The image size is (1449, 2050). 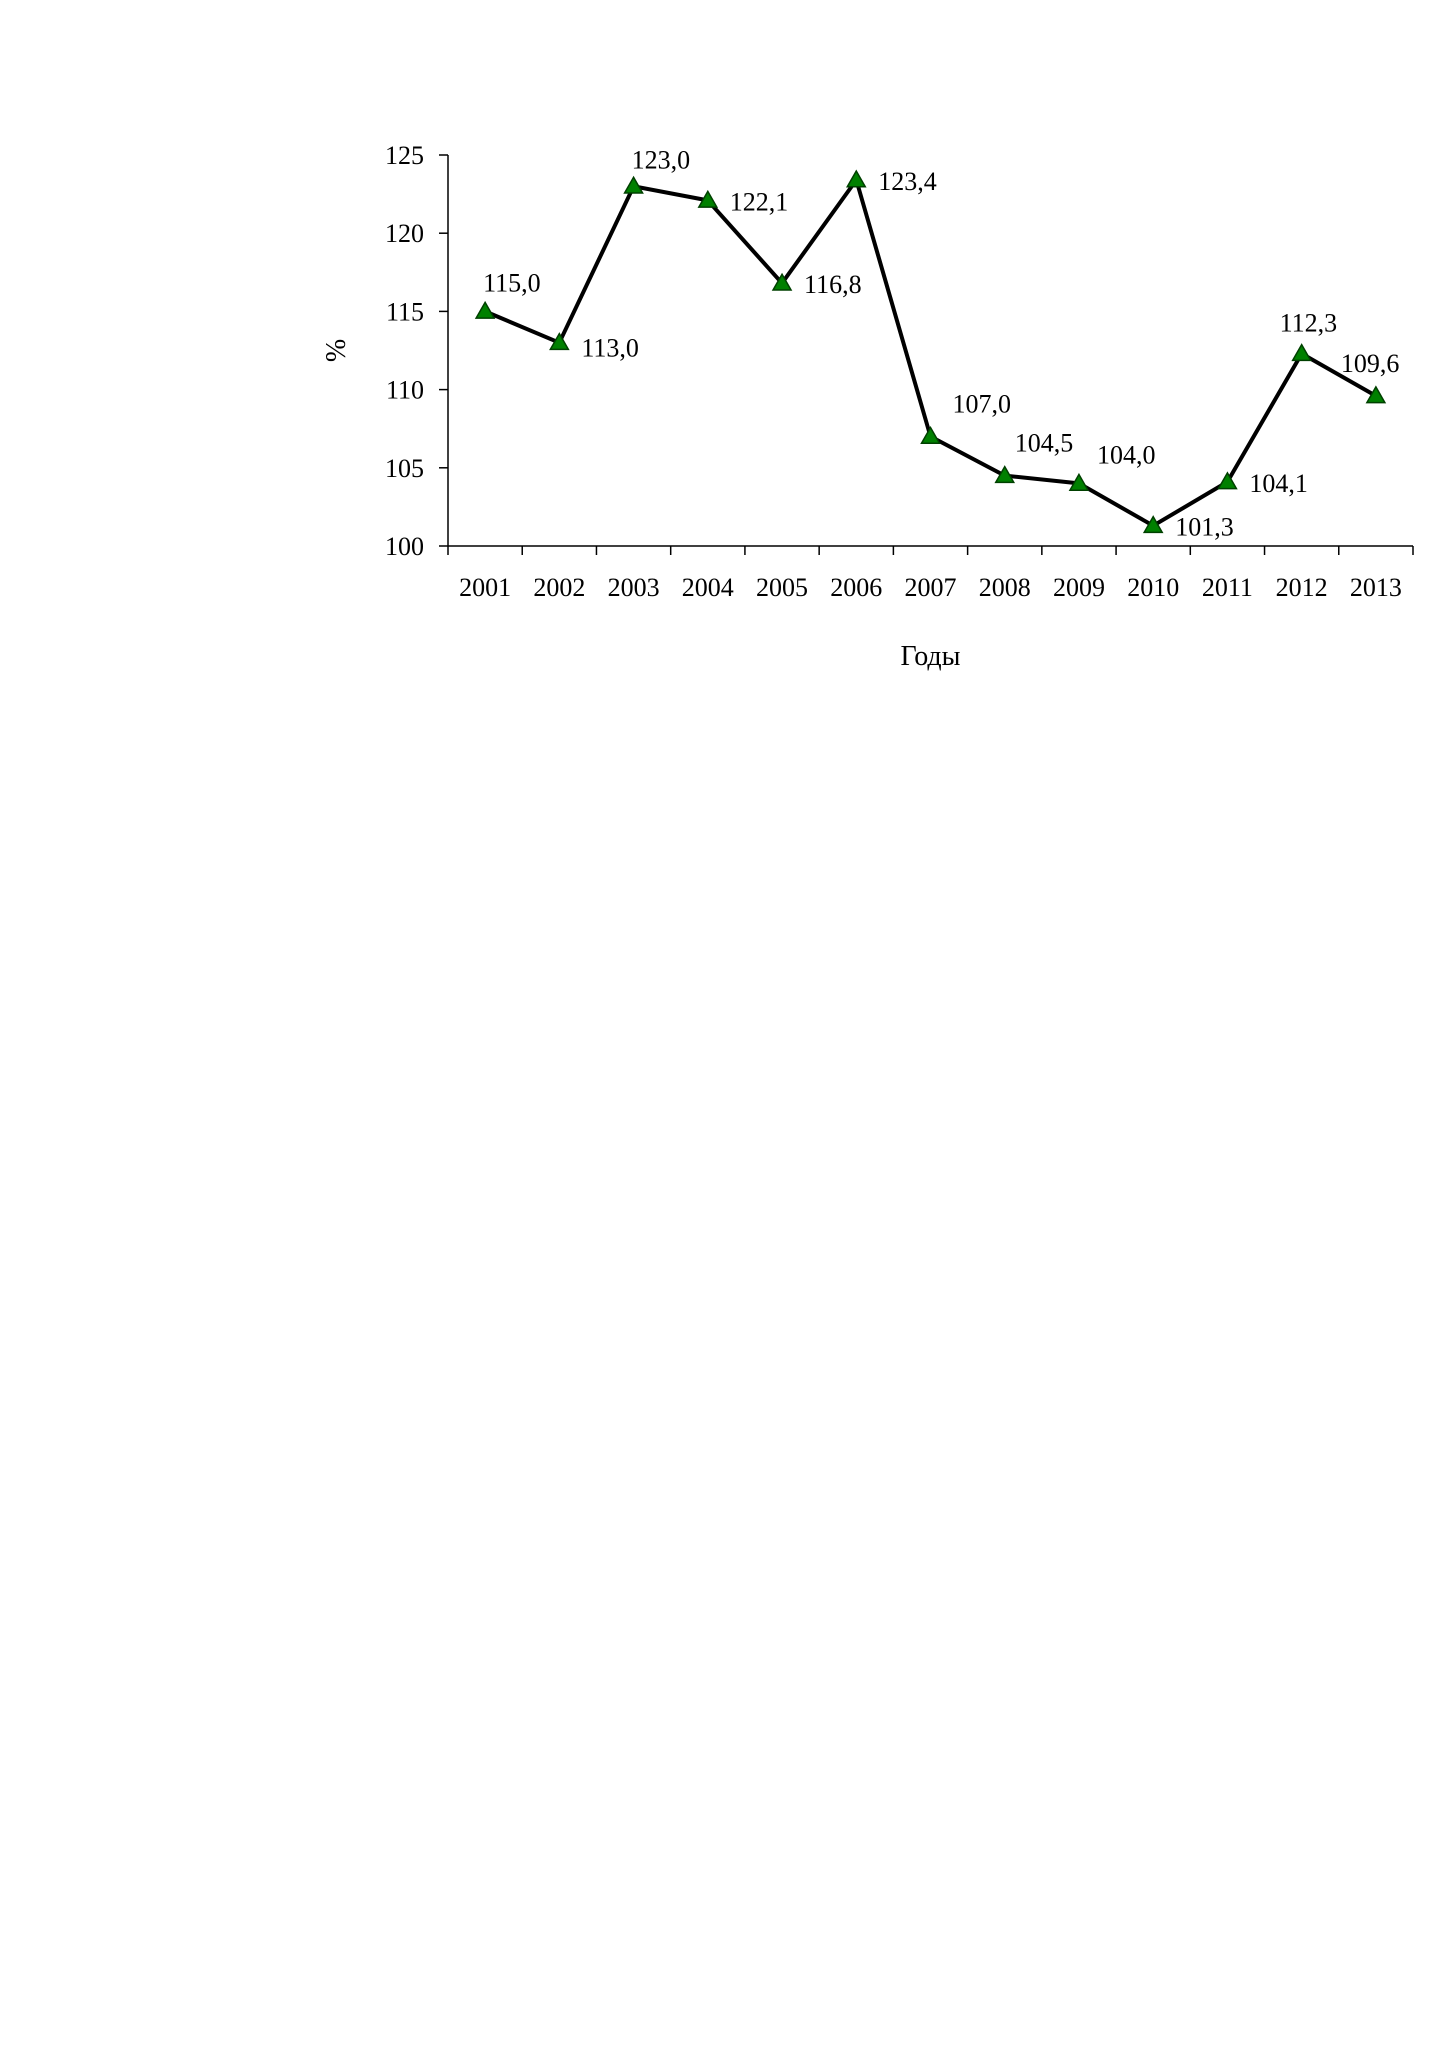 I want to click on x-tick-label: 2001, so click(x=485, y=587).